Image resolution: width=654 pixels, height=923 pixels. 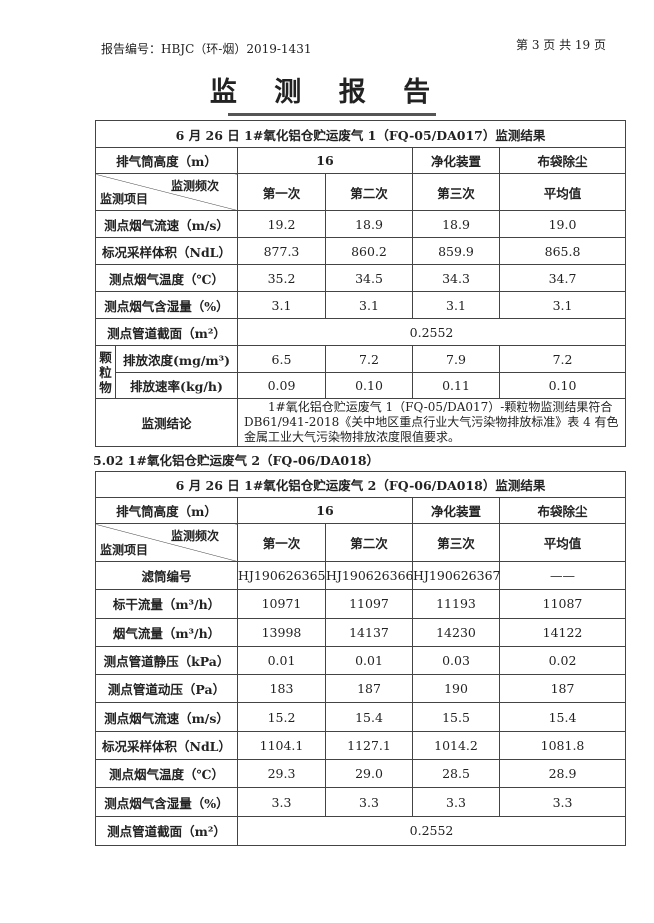 I want to click on row-label: 排放速率(kg/h), so click(x=176, y=385).